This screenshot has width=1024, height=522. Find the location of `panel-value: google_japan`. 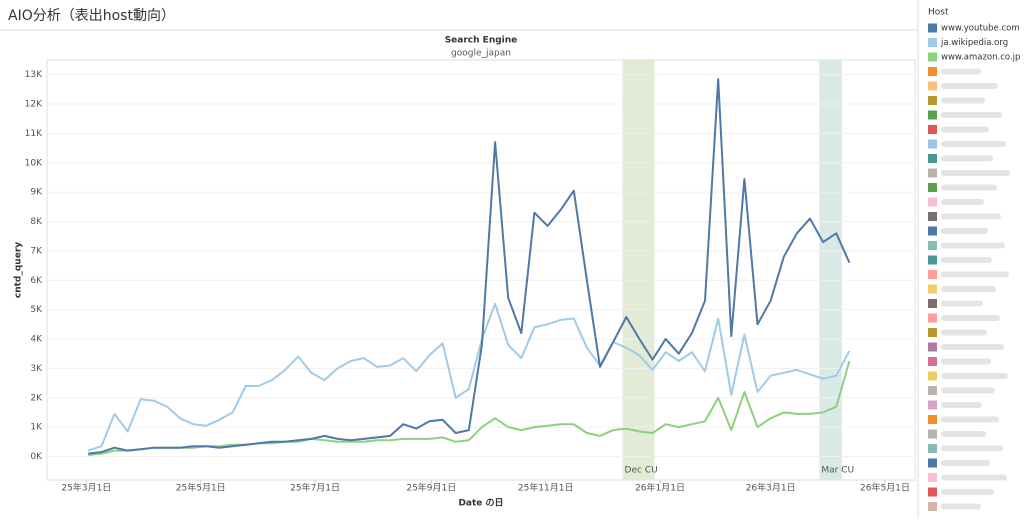

panel-value: google_japan is located at coordinates (481, 54).